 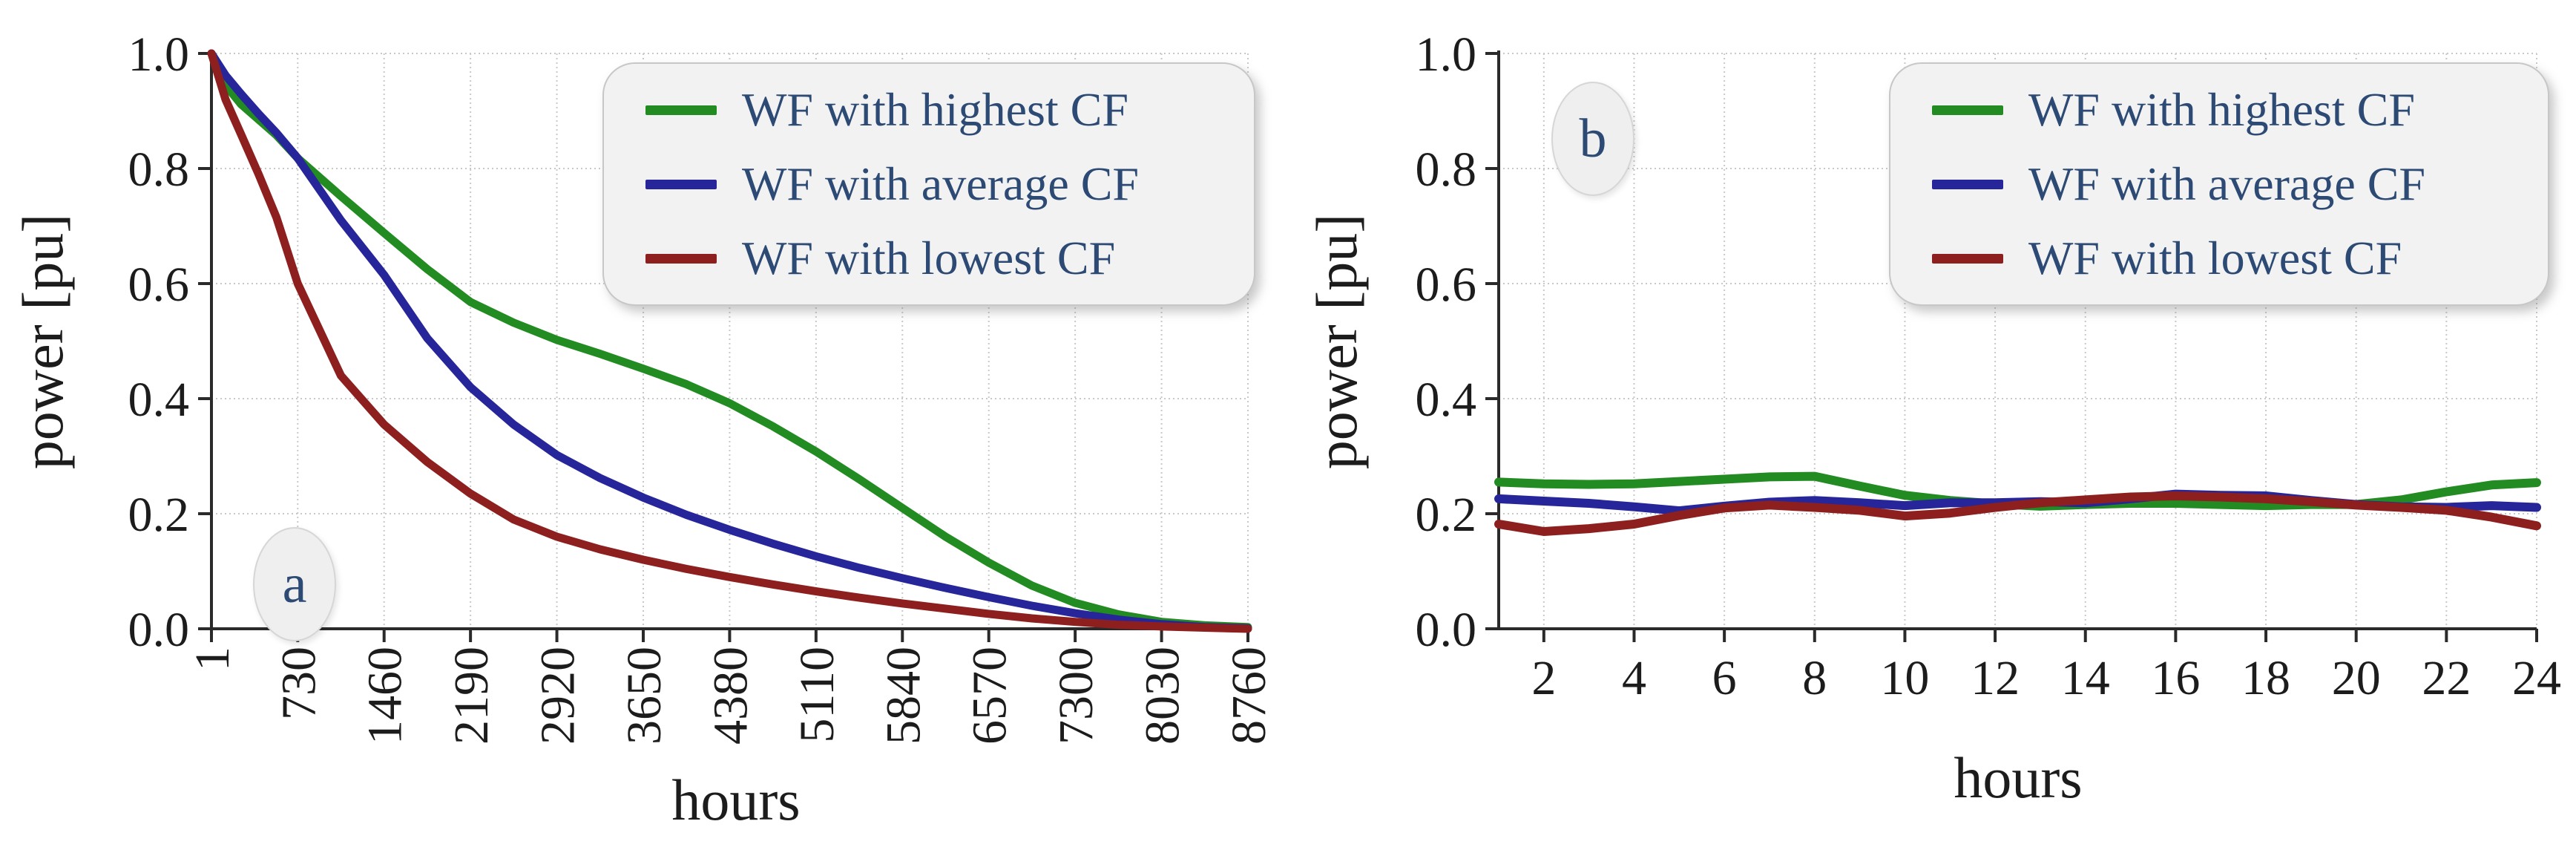 I want to click on x-tick-label: 2190, so click(x=471, y=696).